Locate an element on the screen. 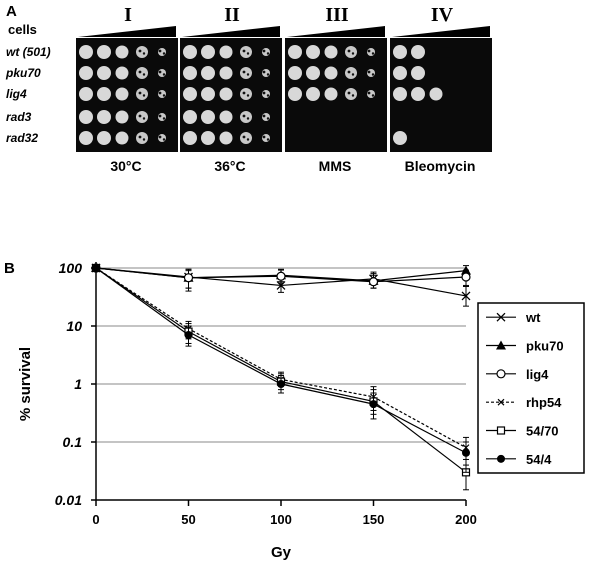 This screenshot has width=590, height=577. legend-entry: 54/70 is located at coordinates (522, 431).